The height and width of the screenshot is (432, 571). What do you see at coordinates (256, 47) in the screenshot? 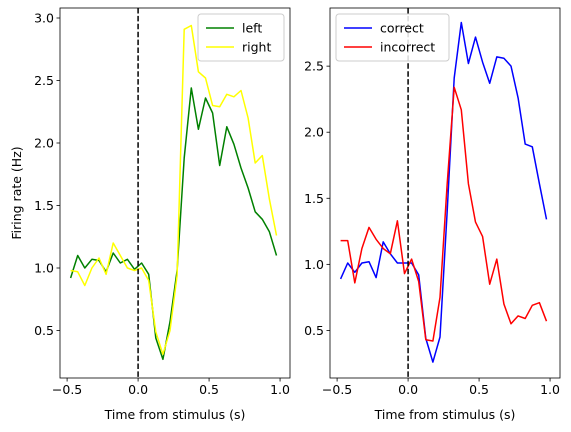
I see `legend-label-right: right` at bounding box center [256, 47].